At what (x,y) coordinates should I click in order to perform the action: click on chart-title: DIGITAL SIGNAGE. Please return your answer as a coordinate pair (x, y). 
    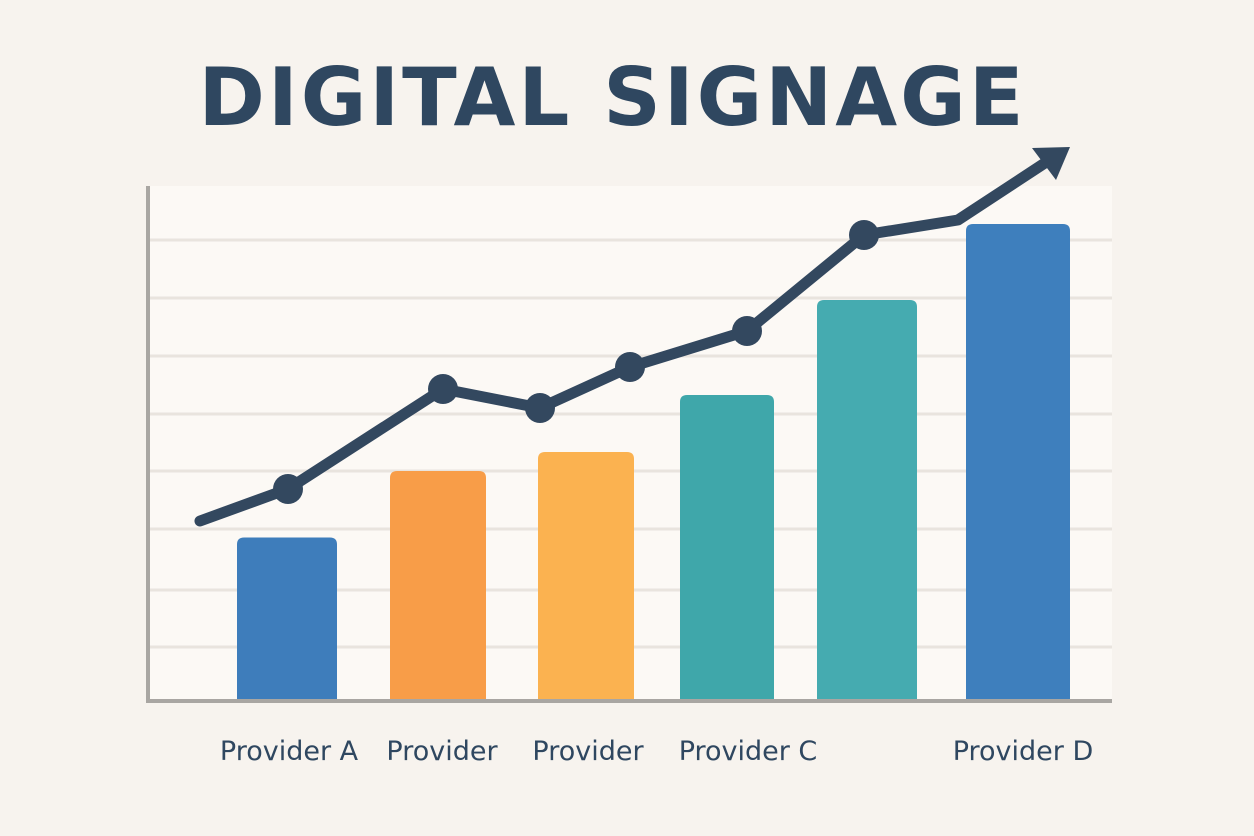
    Looking at the image, I should click on (612, 97).